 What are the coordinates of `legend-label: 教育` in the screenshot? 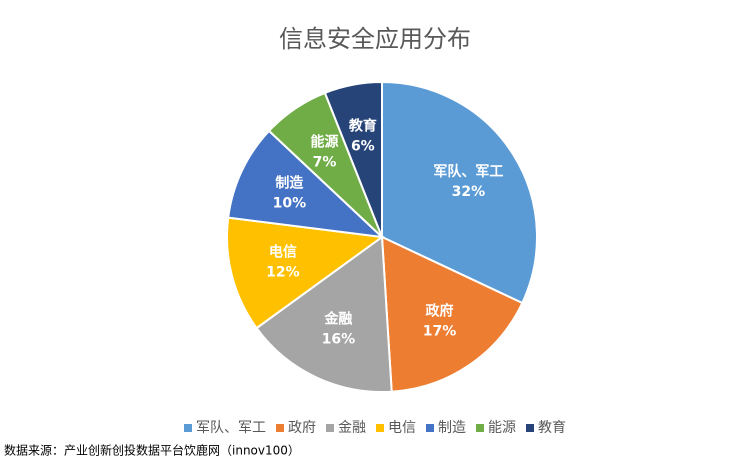 It's located at (552, 428).